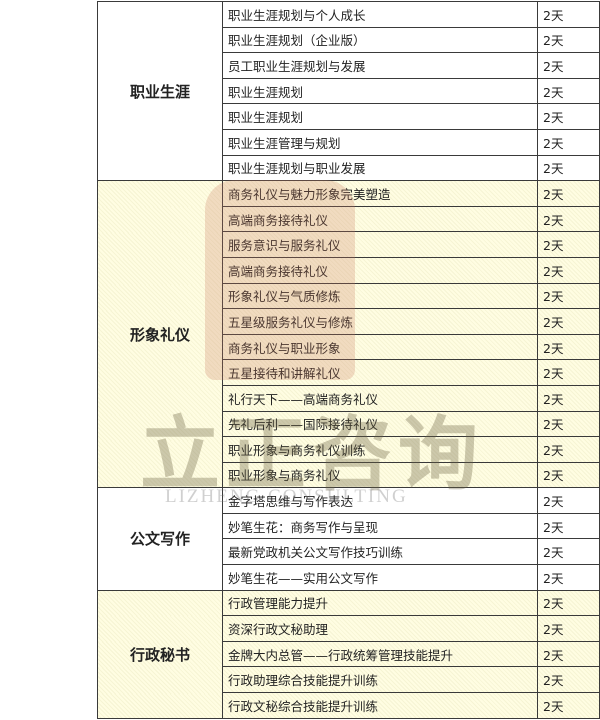  What do you see at coordinates (380, 244) in the screenshot?
I see `course-name: 服务意识与服务礼仪` at bounding box center [380, 244].